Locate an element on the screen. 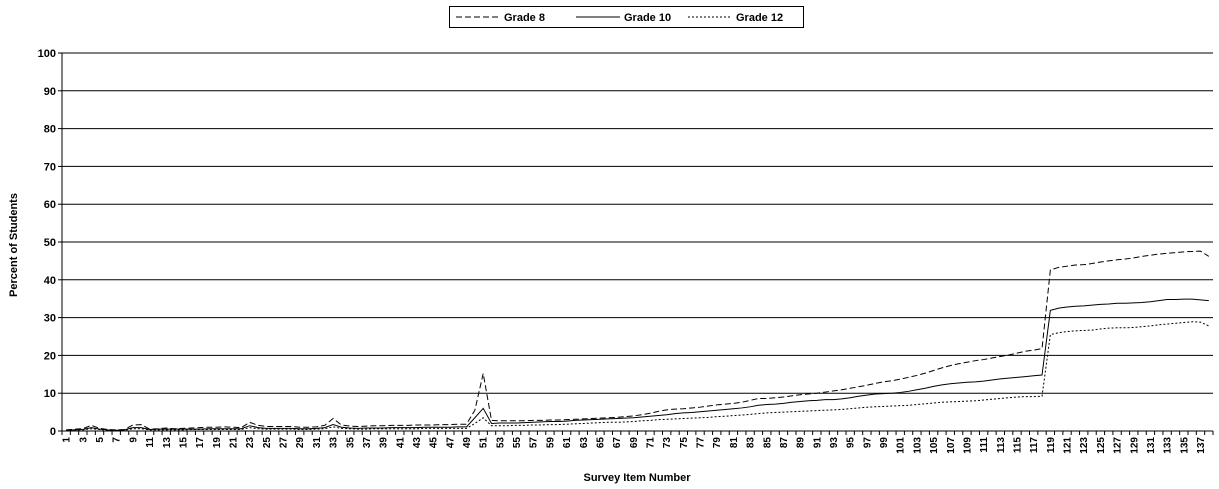 This screenshot has height=489, width=1219. y-tick-labels: 0 10 20 30 40 50 60 70 80 90 100 is located at coordinates (47, 243).